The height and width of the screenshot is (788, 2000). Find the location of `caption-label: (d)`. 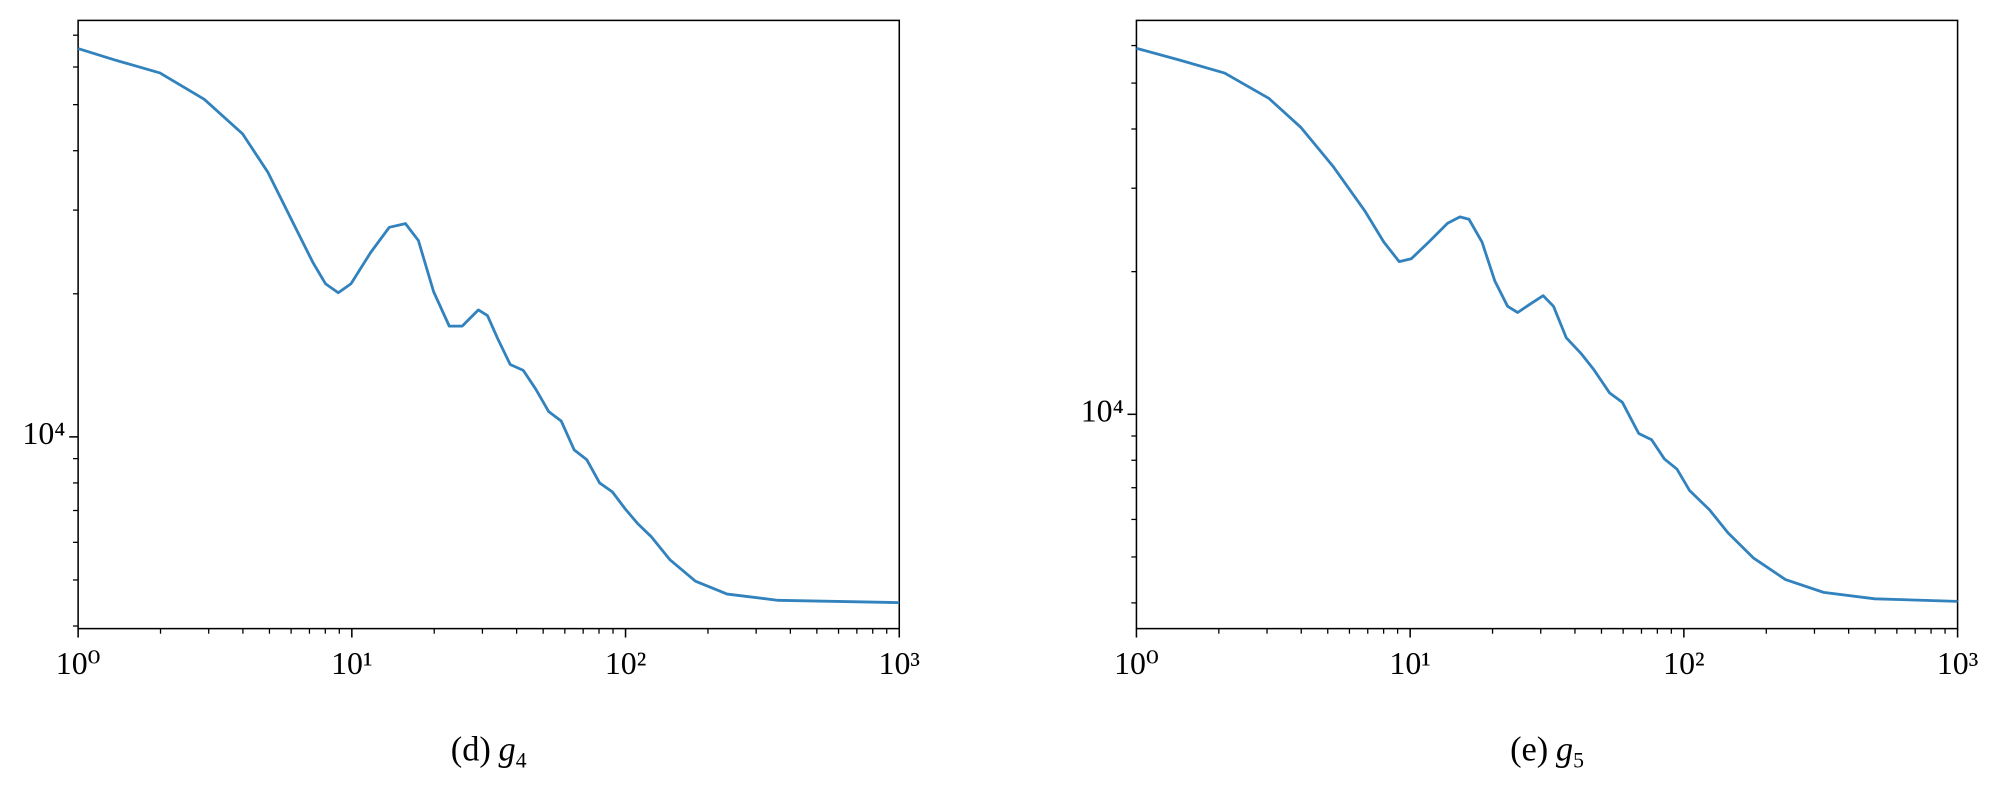

caption-label: (d) is located at coordinates (471, 749).